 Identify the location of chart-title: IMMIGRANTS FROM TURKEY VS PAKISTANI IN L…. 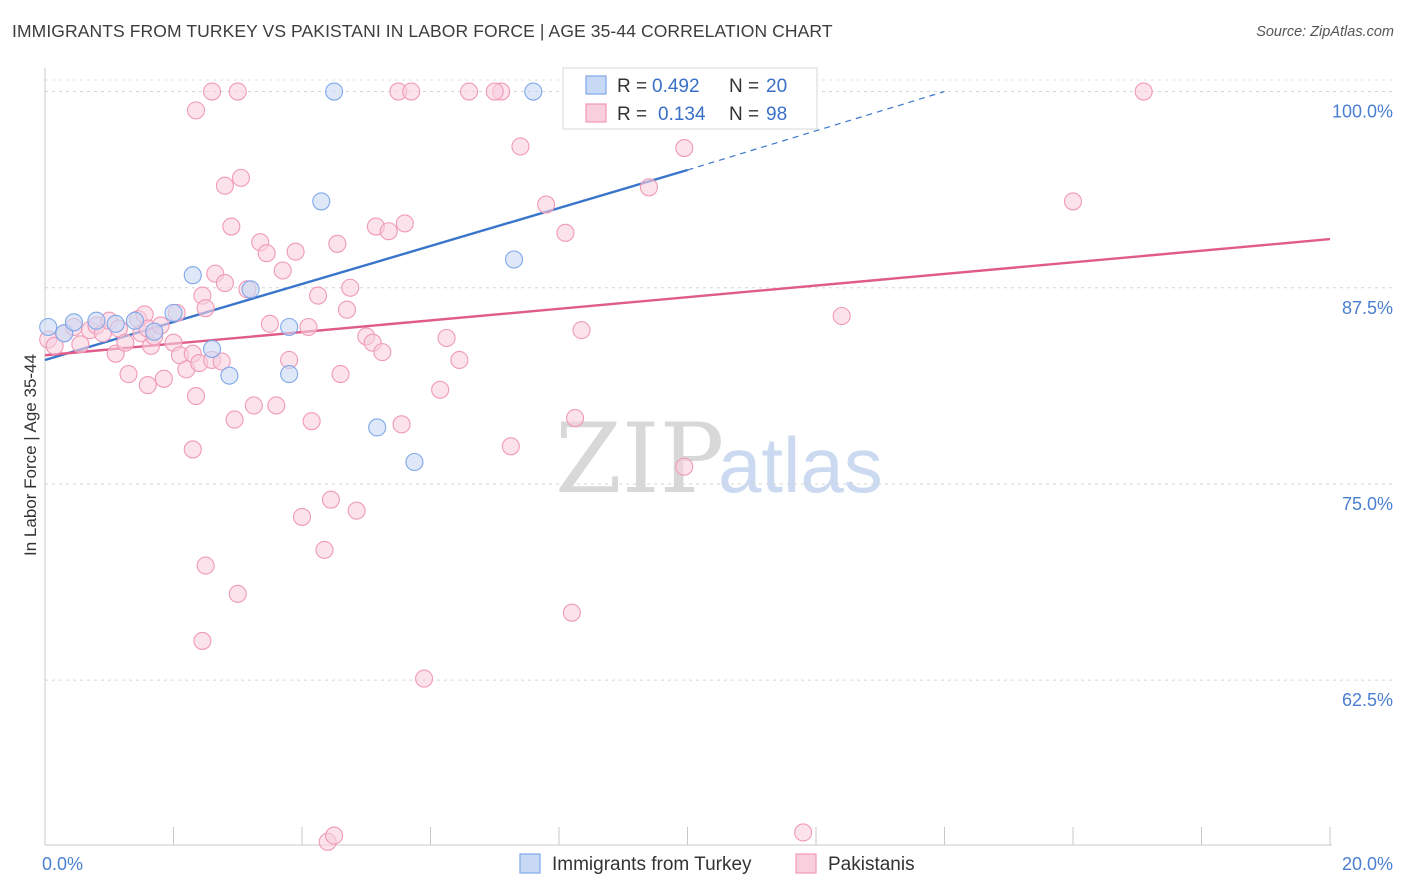
(422, 31).